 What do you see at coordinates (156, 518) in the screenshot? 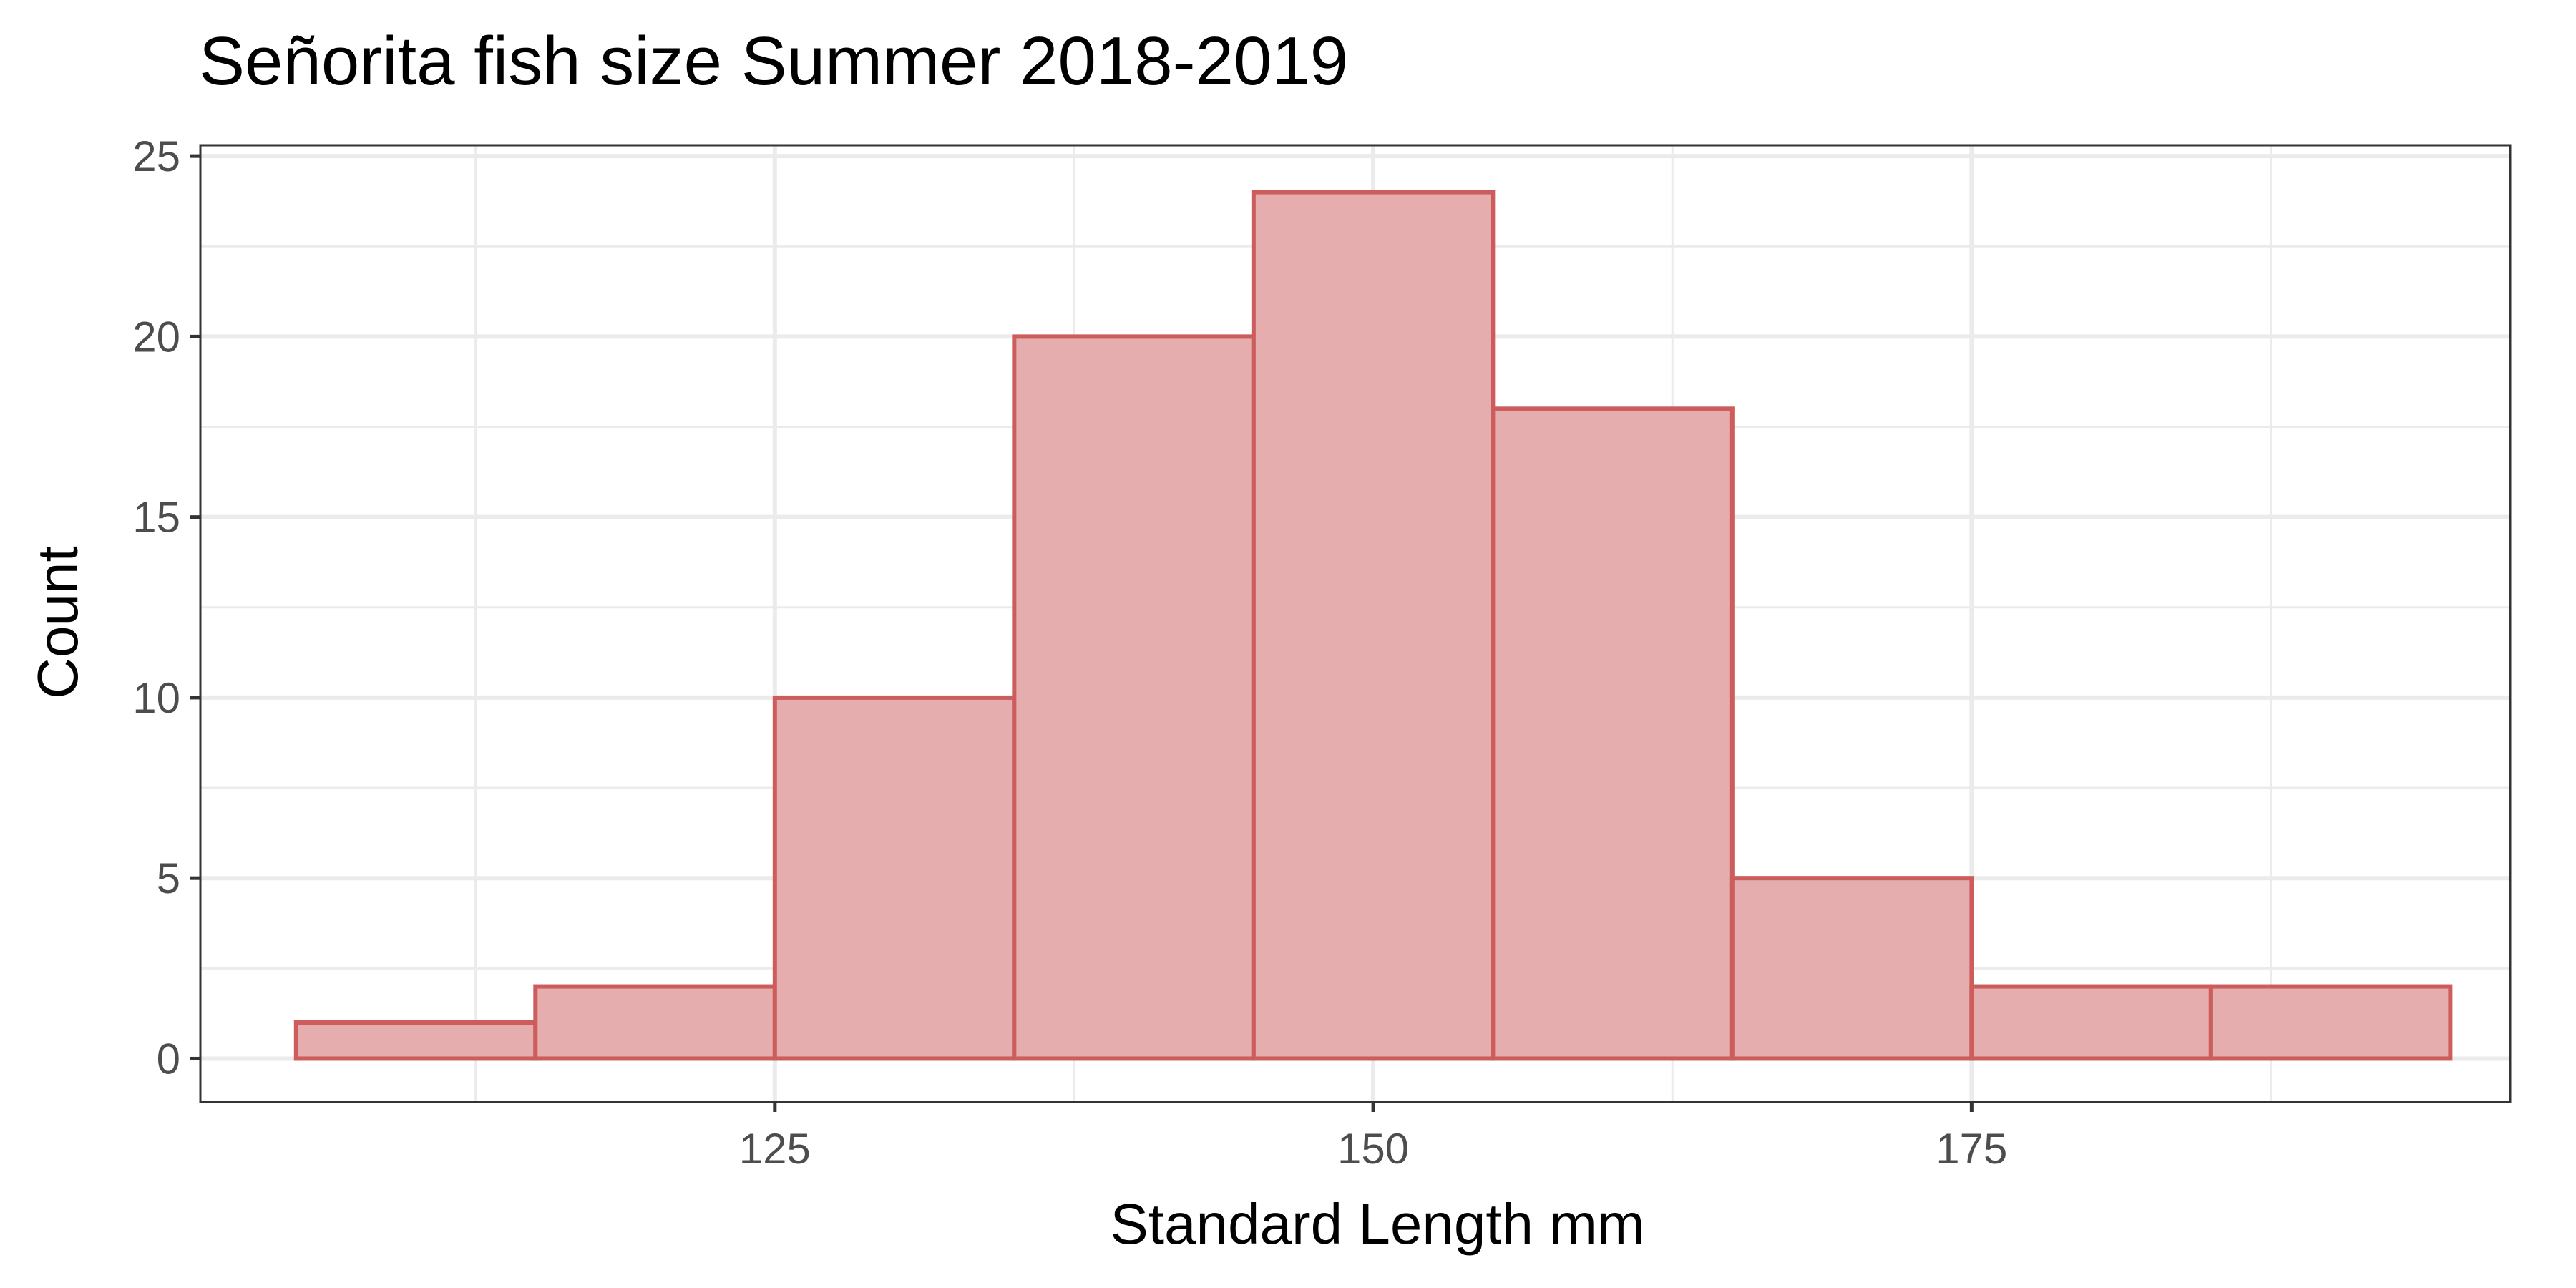
I see `y-tick-label: 15` at bounding box center [156, 518].